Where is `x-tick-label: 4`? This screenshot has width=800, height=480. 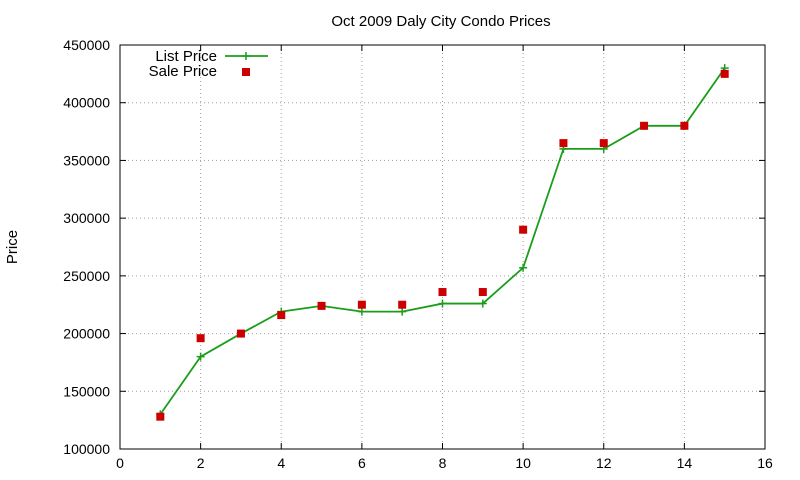 x-tick-label: 4 is located at coordinates (281, 463).